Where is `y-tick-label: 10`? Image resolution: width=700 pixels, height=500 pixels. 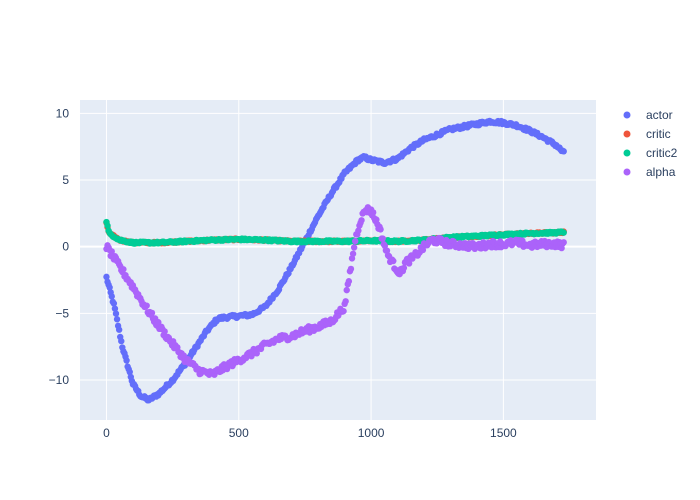
y-tick-label: 10 is located at coordinates (63, 113).